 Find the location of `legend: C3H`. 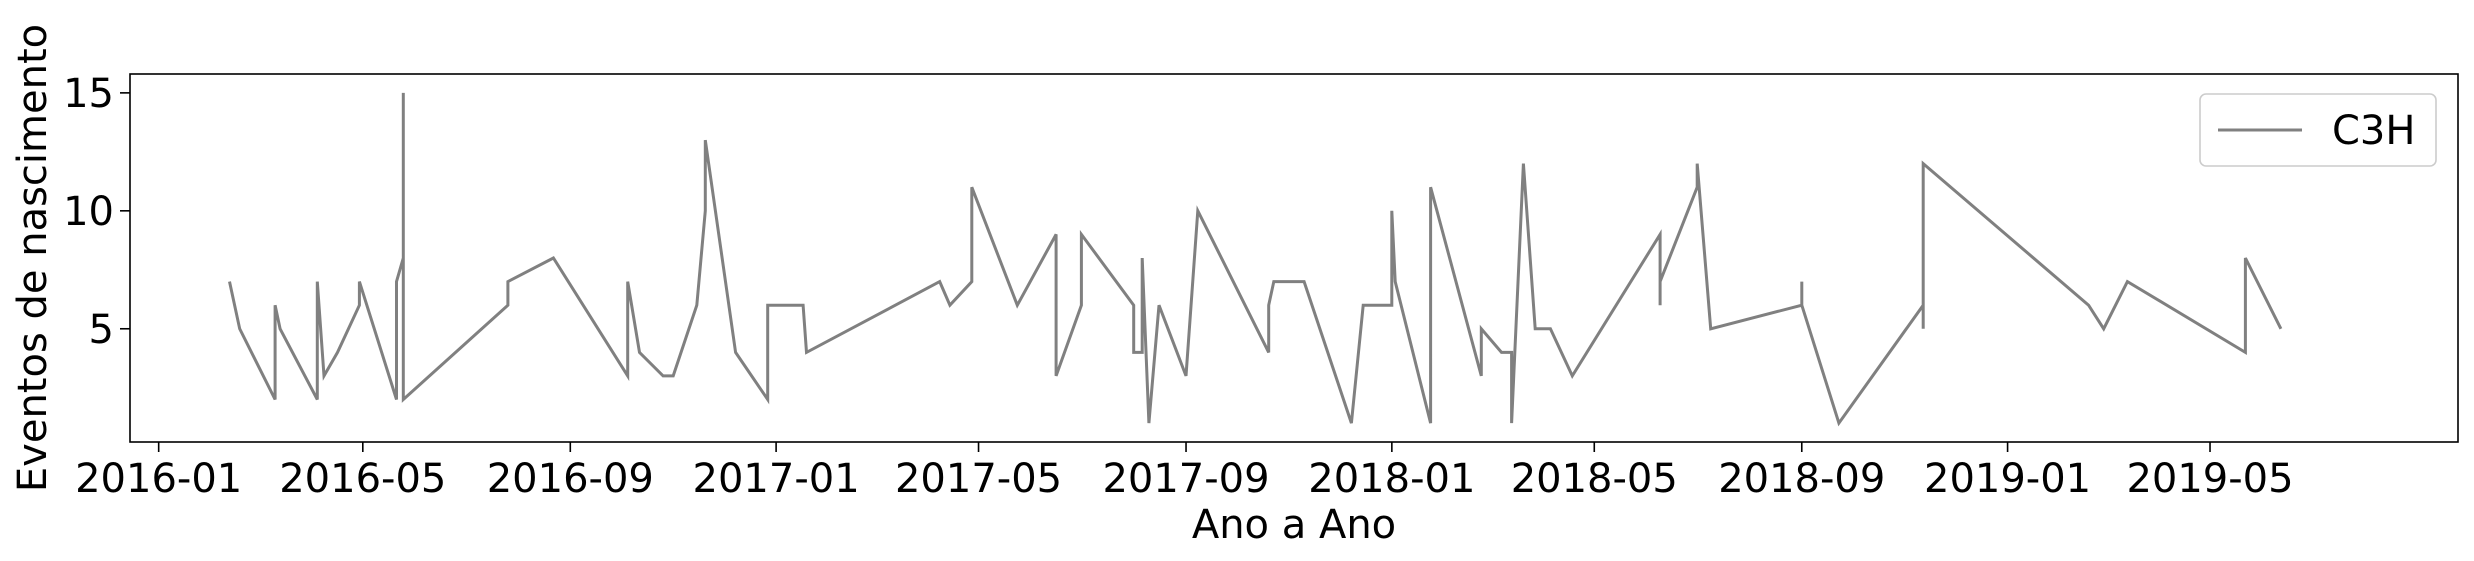

legend: C3H is located at coordinates (2318, 130).